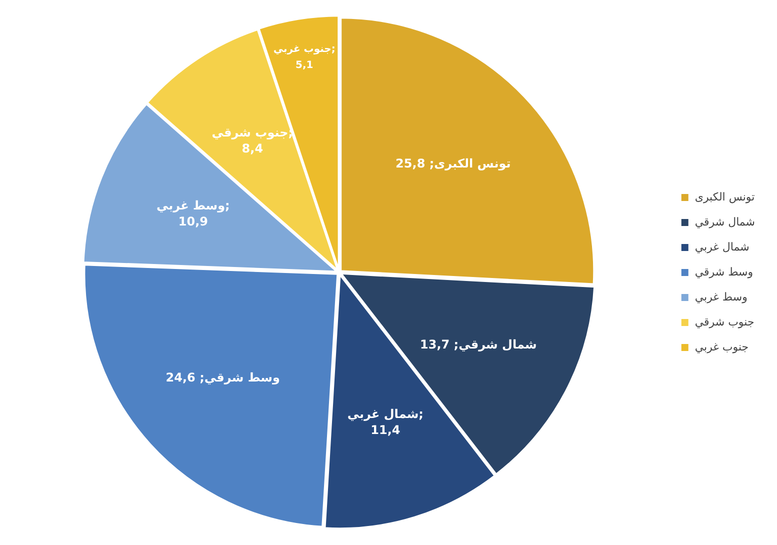 The width and height of the screenshot is (777, 545). What do you see at coordinates (724, 271) in the screenshot?
I see `legend-label: وسط شرقي` at bounding box center [724, 271].